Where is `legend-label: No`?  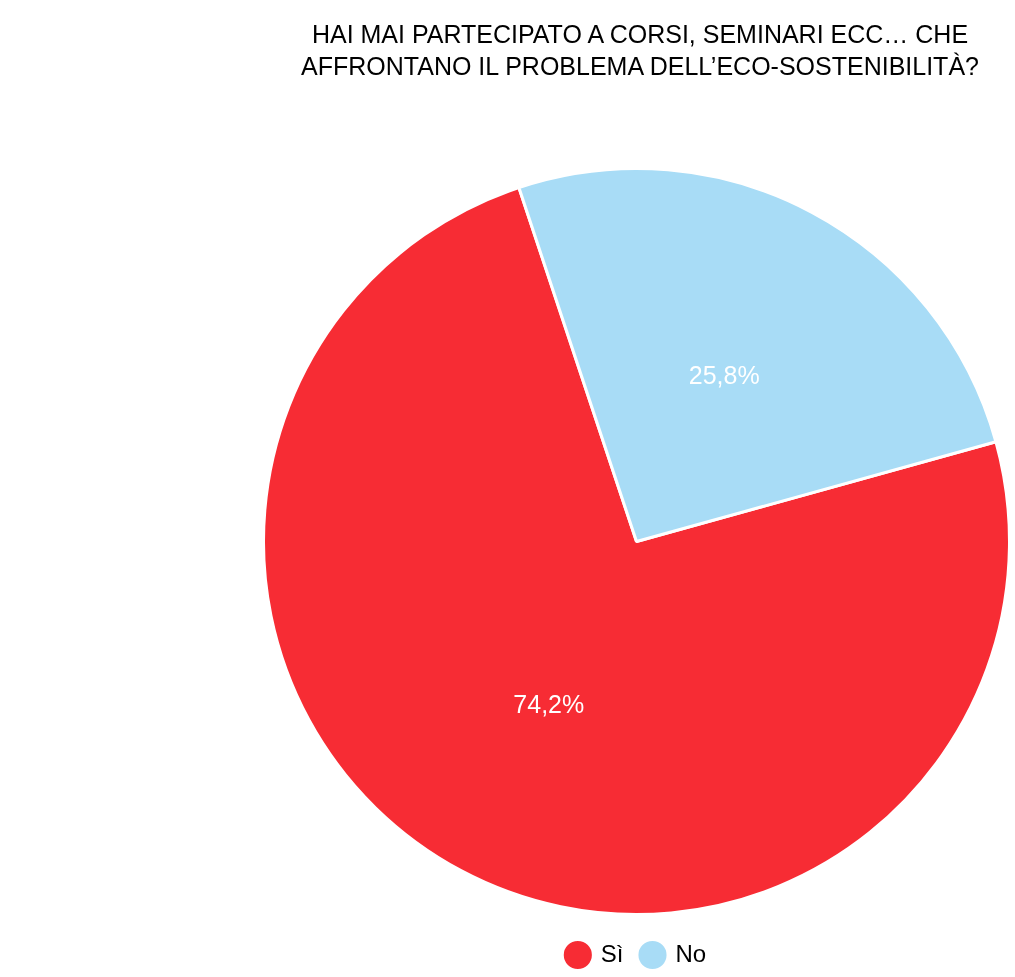 legend-label: No is located at coordinates (691, 953).